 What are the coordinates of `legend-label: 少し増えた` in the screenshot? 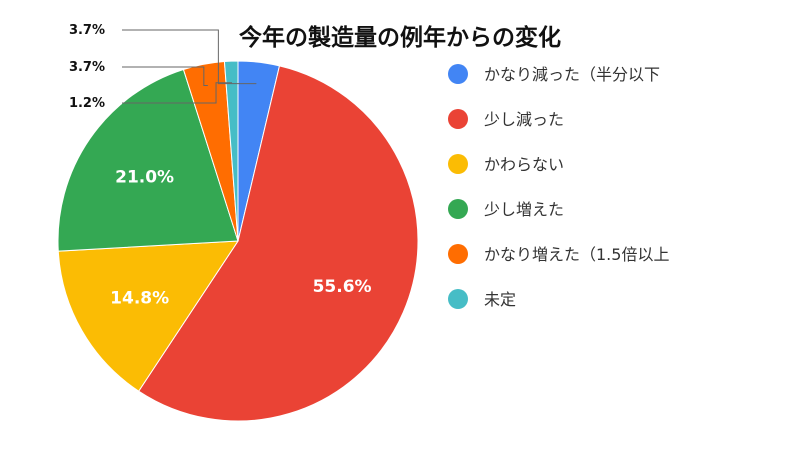 It's located at (524, 209).